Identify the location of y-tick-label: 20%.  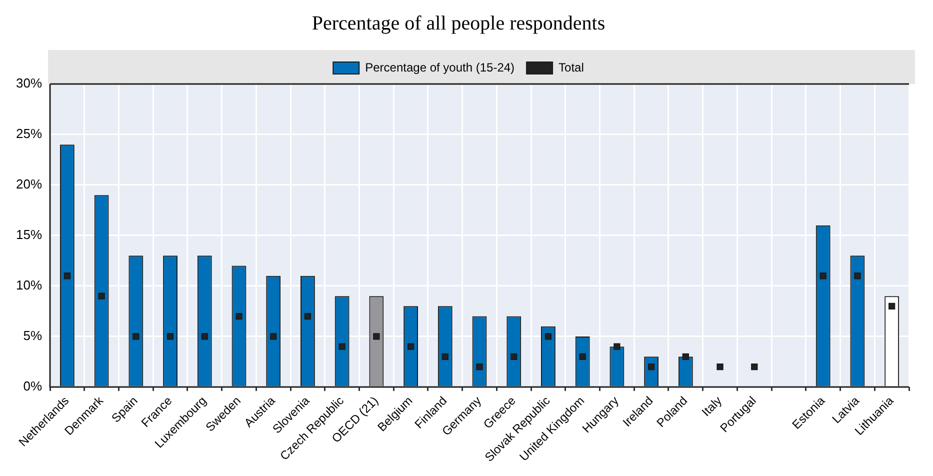
(29, 184).